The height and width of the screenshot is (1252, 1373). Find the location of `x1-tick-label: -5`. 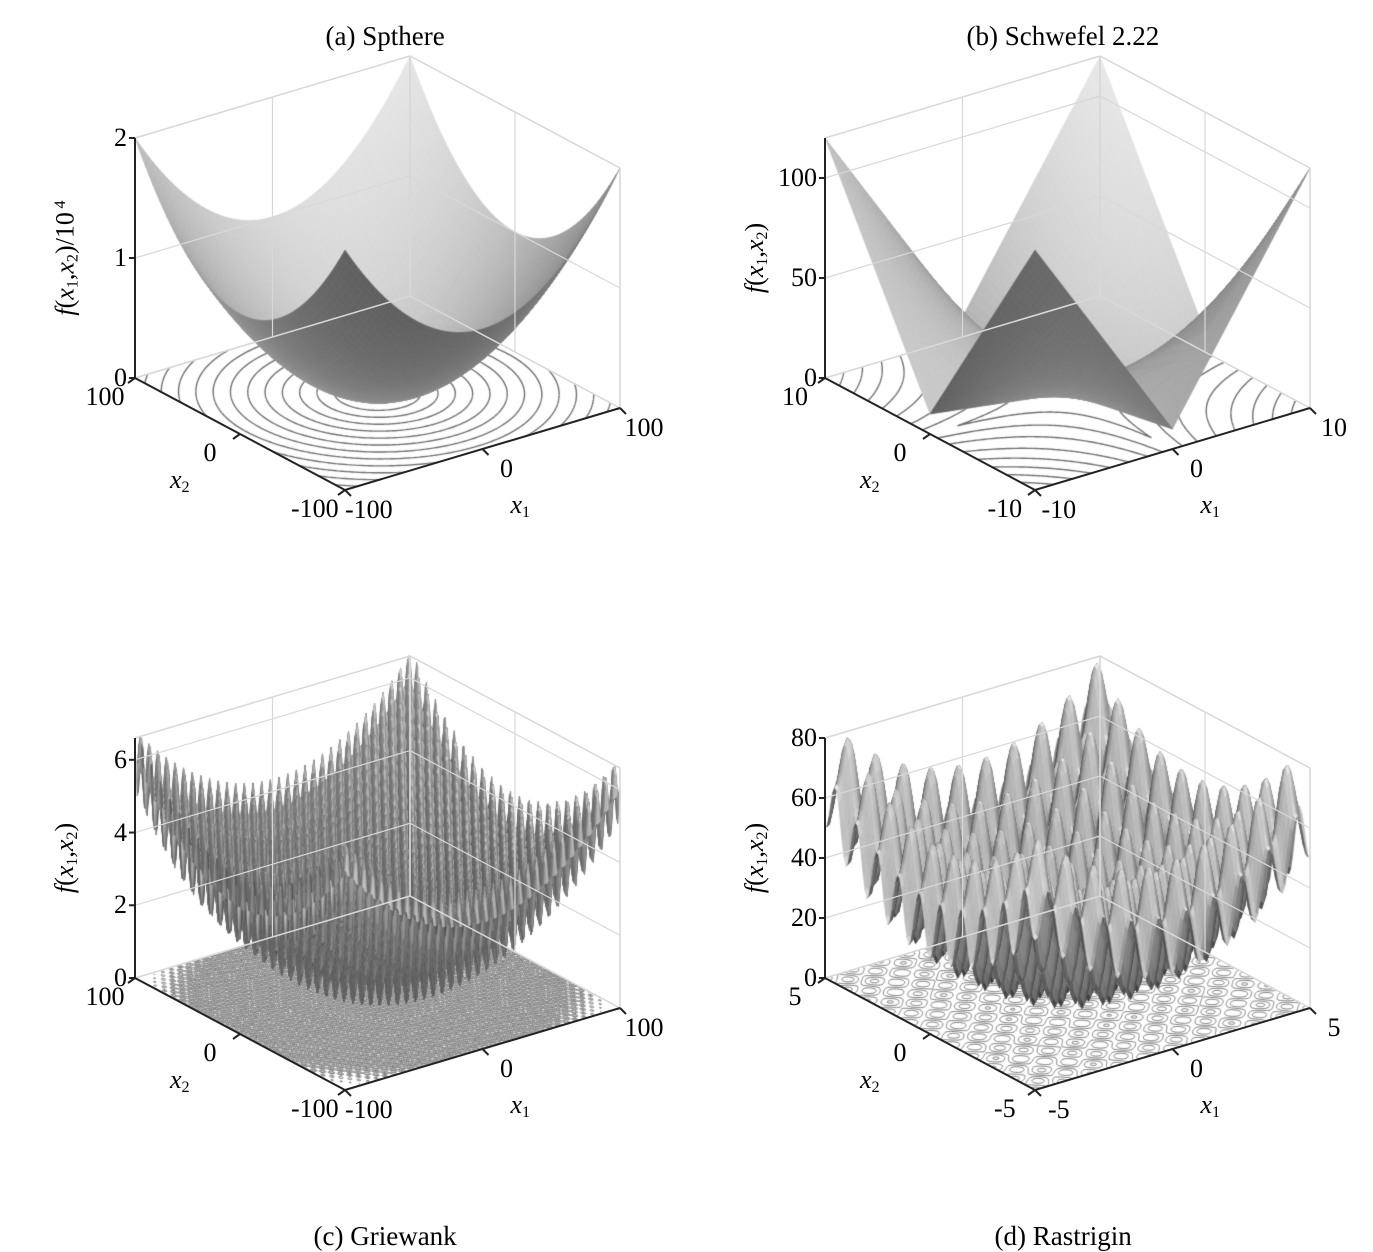

x1-tick-label: -5 is located at coordinates (1059, 1109).